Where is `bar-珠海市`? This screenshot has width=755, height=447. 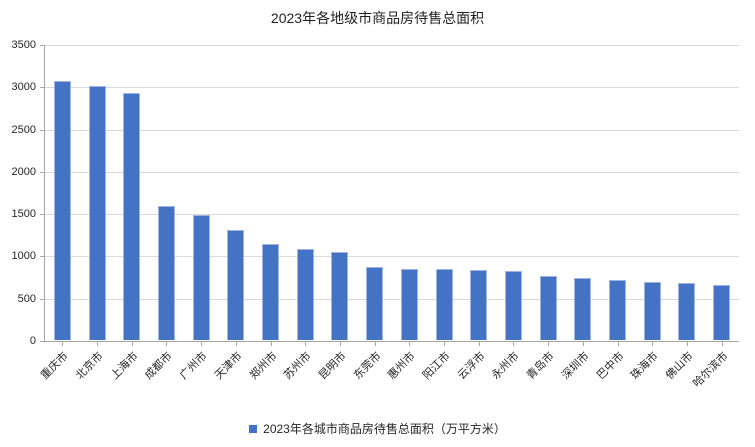
bar-珠海市 is located at coordinates (652, 311).